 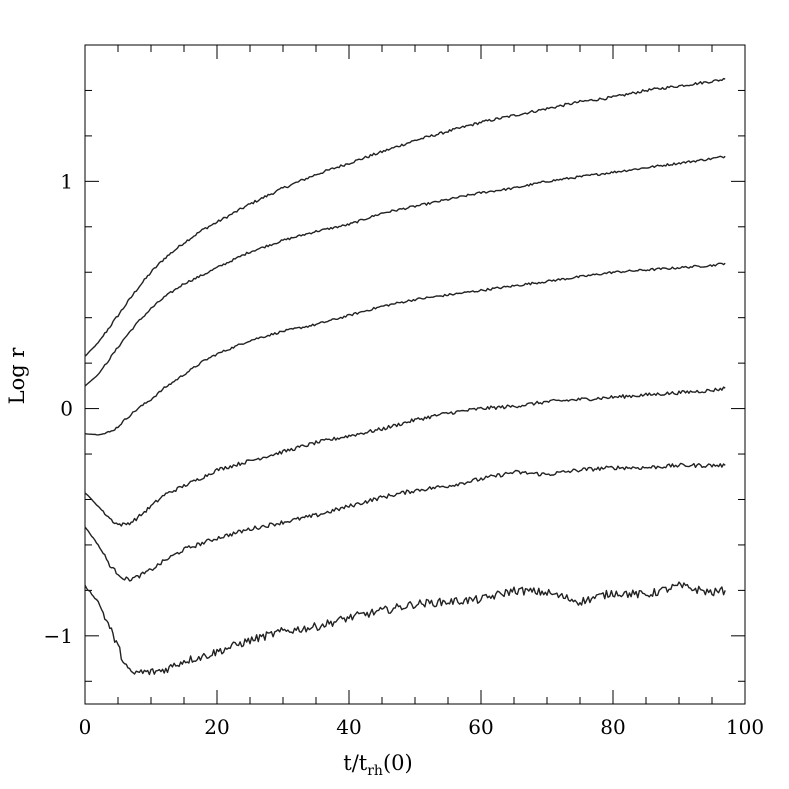 I want to click on x-tick-label: 20, so click(x=216, y=727).